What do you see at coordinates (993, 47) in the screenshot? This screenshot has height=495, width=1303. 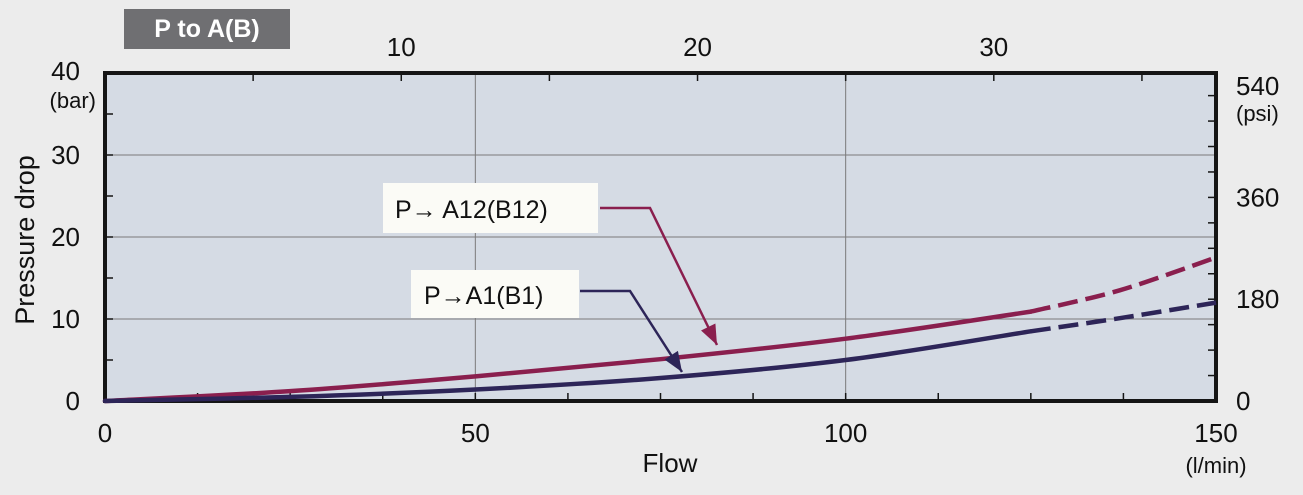 I see `top-tick-label: 30` at bounding box center [993, 47].